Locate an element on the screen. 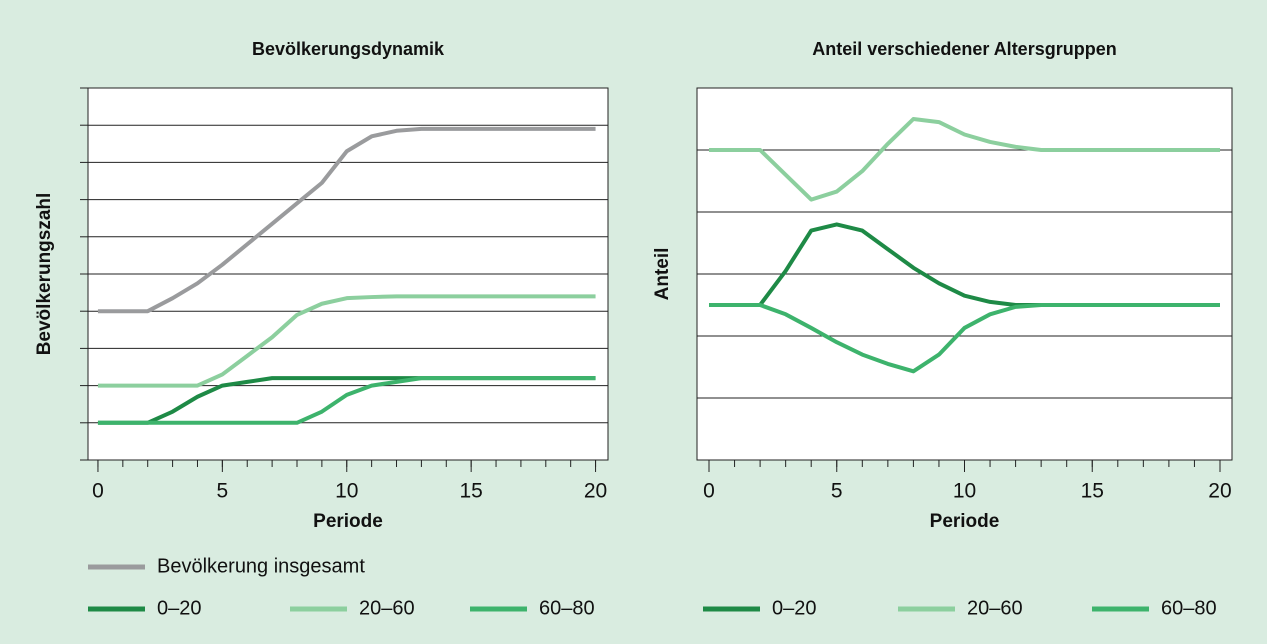  legend-label: Bevölkerung insgesamt is located at coordinates (261, 566).